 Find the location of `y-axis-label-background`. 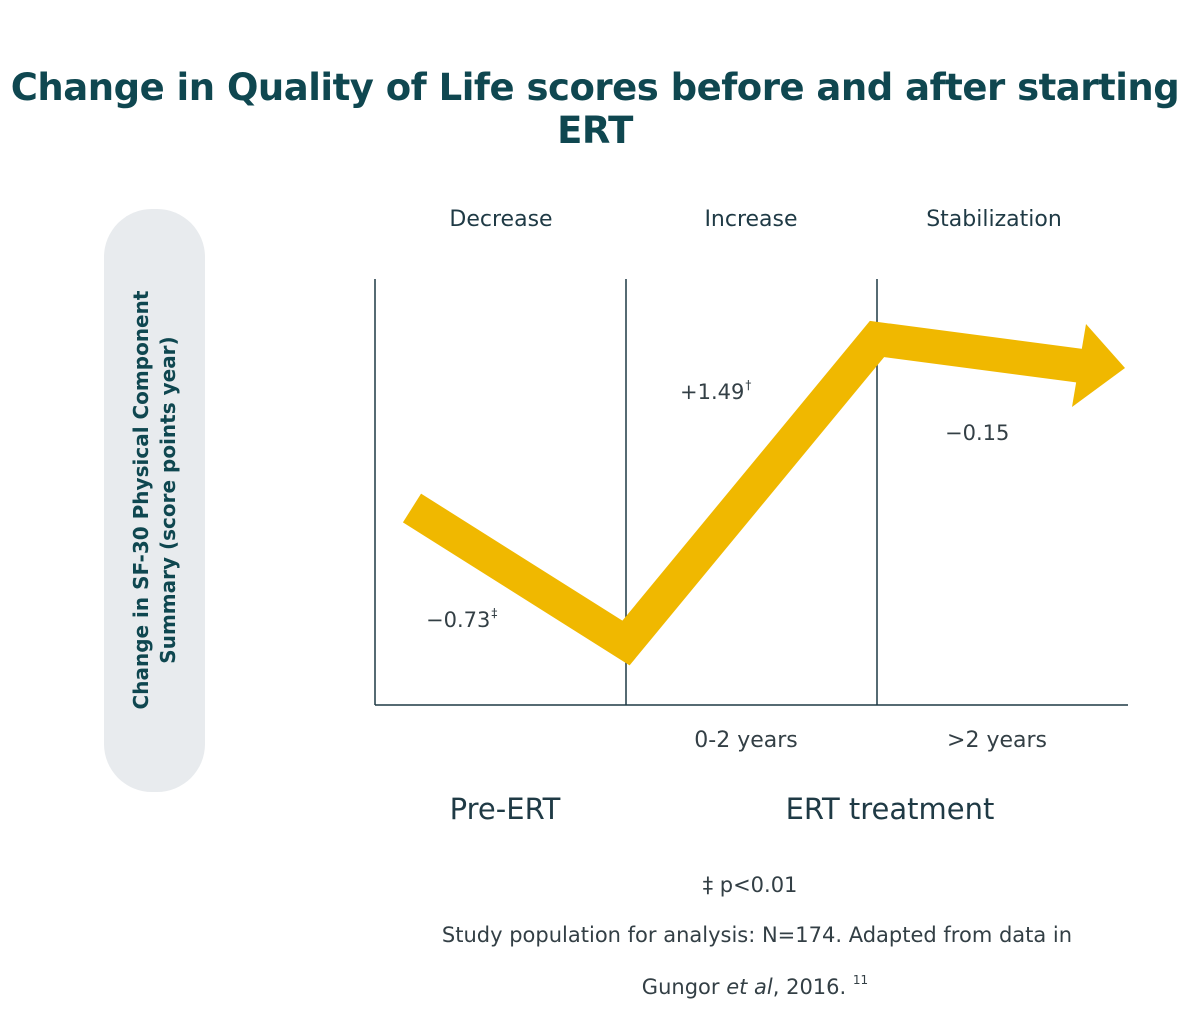

y-axis-label-background is located at coordinates (154, 500).